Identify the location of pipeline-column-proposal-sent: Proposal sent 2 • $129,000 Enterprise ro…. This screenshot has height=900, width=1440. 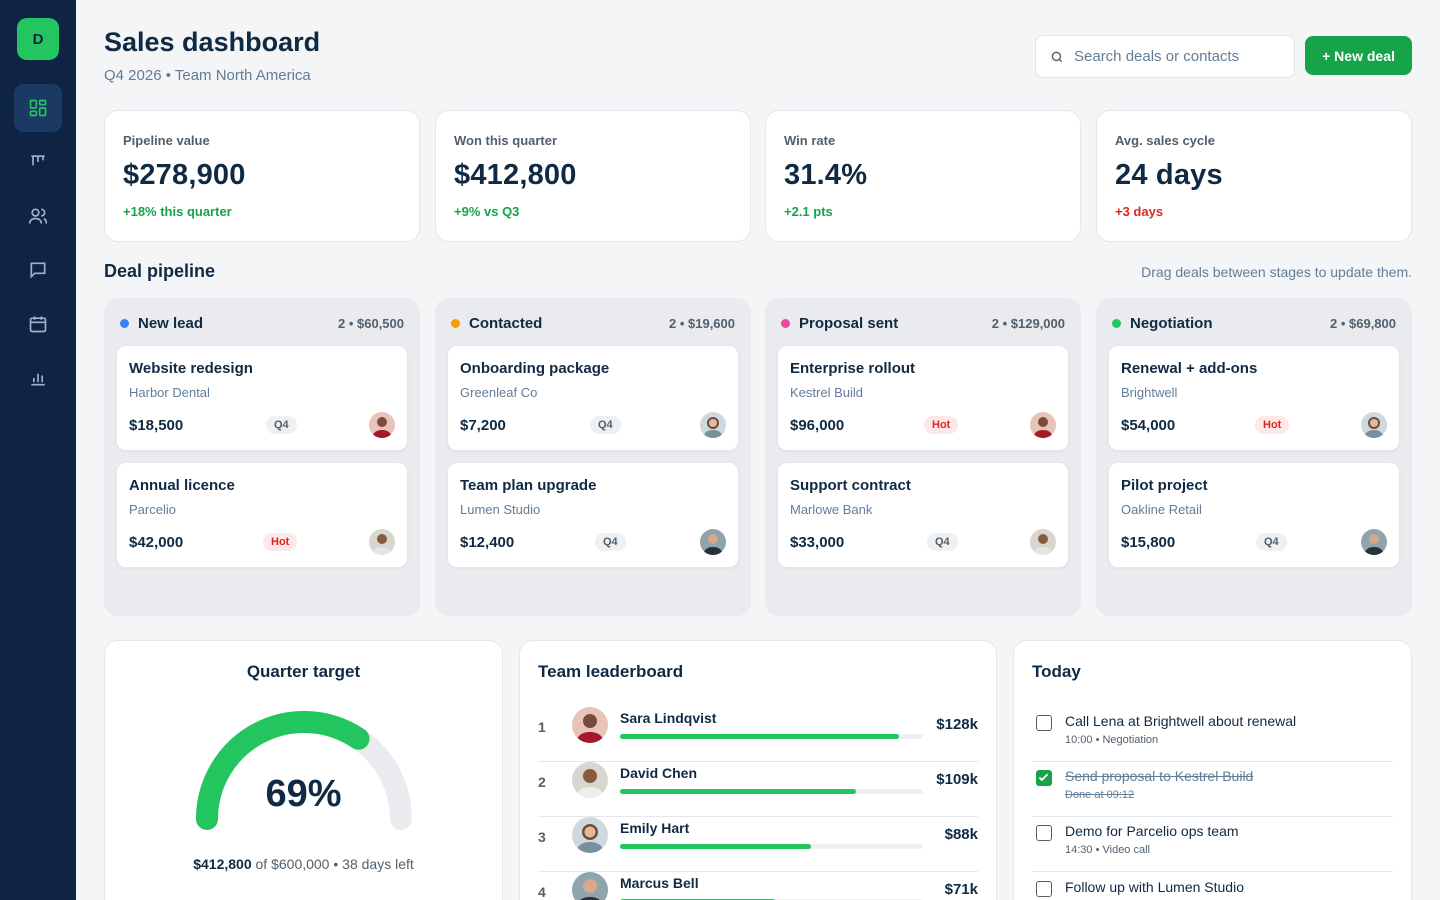
(923, 457).